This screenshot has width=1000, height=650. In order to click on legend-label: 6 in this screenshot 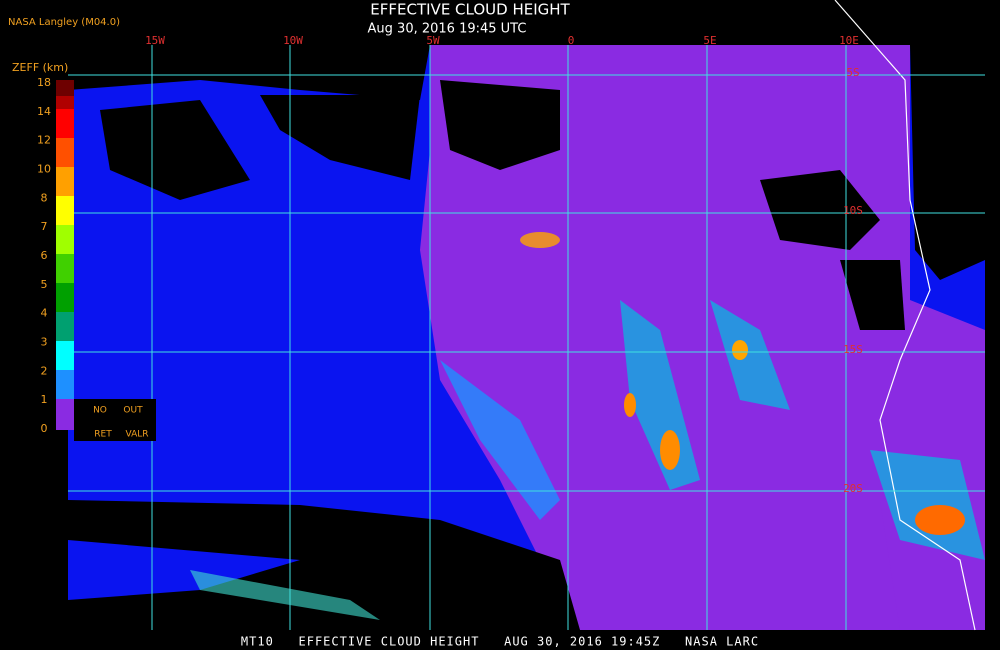, I will do `click(44, 255)`.